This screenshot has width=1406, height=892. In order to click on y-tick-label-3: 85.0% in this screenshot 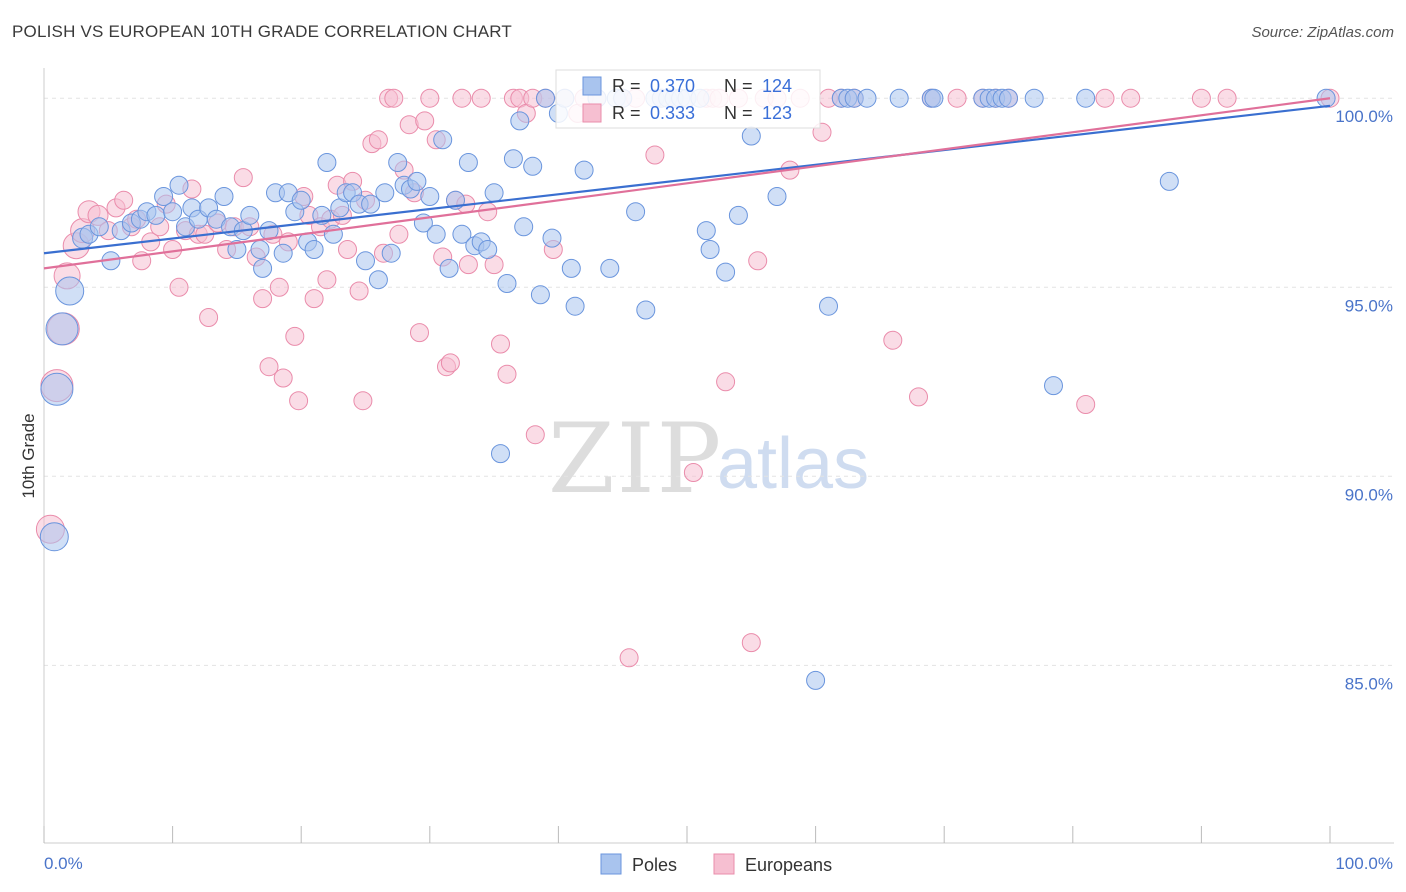, I will do `click(1369, 683)`.